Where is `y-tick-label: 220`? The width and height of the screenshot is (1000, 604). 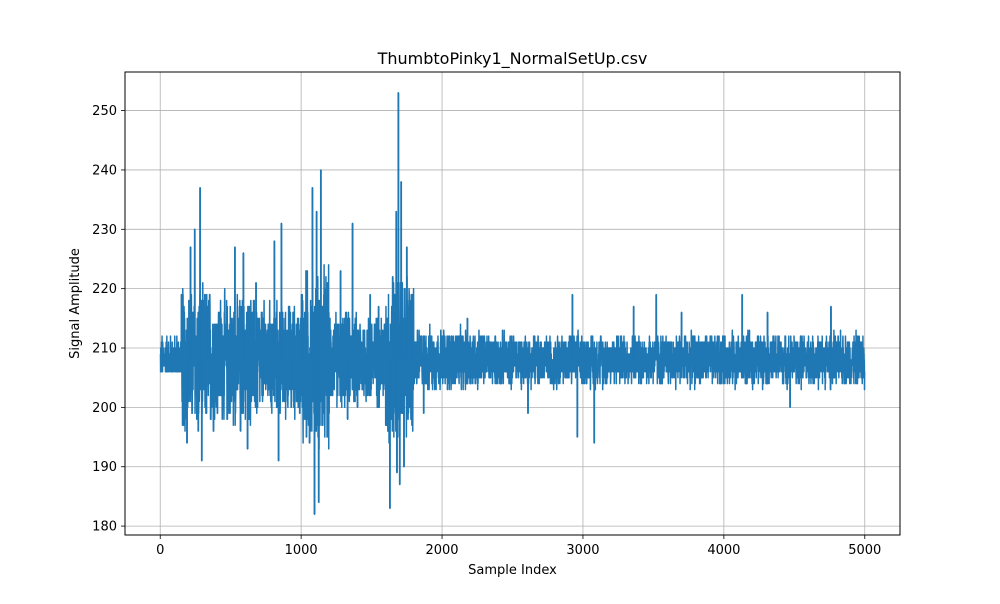 y-tick-label: 220 is located at coordinates (104, 289).